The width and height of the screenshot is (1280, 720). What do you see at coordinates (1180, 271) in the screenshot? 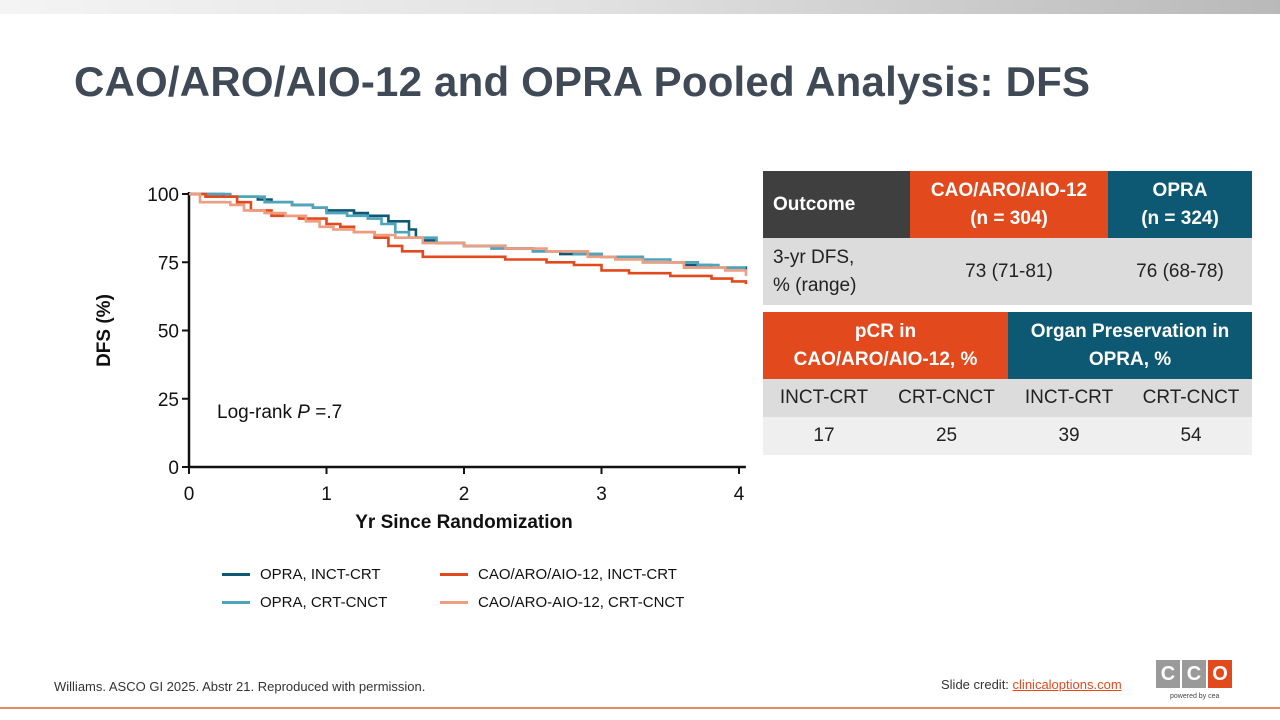
I see `cell-opra-dfs: 76 (68-78)` at bounding box center [1180, 271].